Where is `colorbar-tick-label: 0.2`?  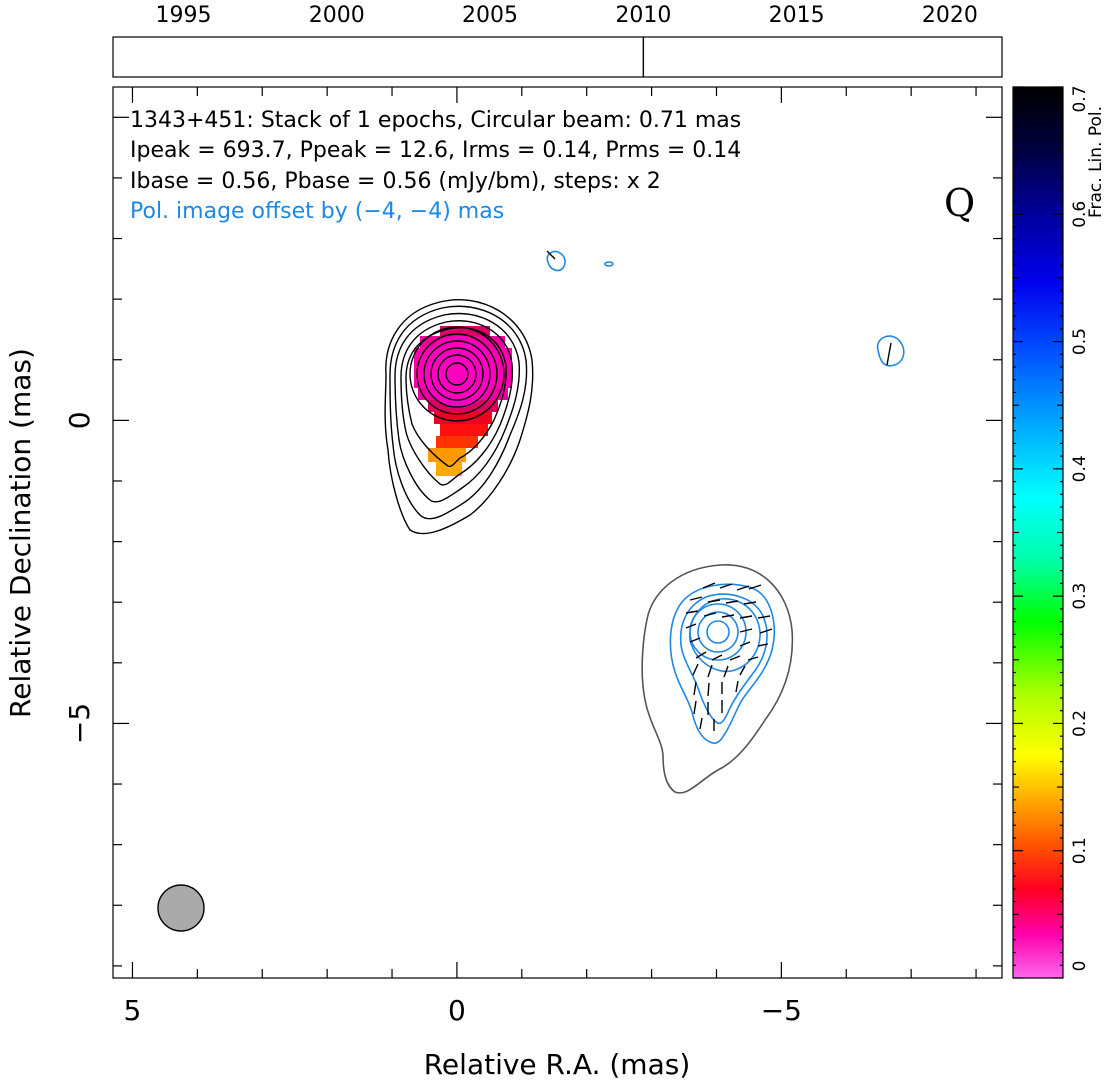 colorbar-tick-label: 0.2 is located at coordinates (1080, 723).